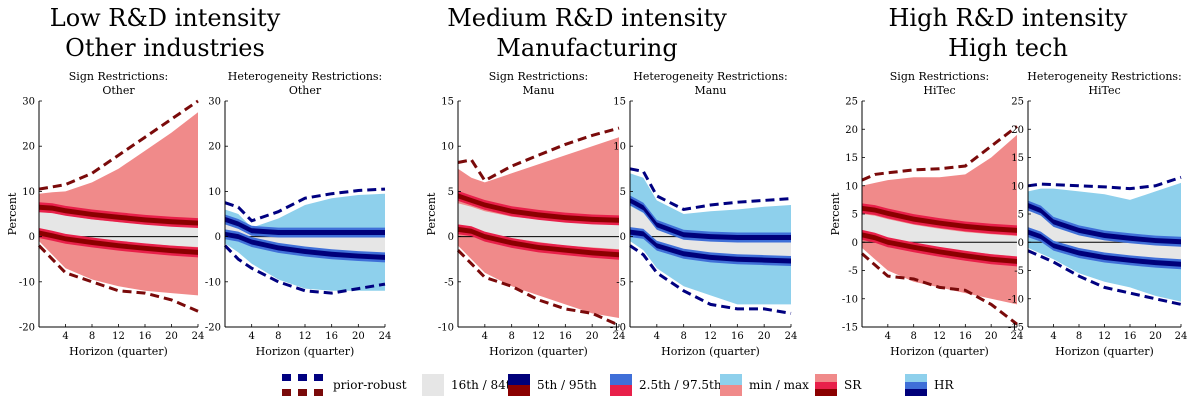 The height and width of the screenshot is (406, 1189). What do you see at coordinates (1017, 102) in the screenshot?
I see `y-tick-label: 25` at bounding box center [1017, 102].